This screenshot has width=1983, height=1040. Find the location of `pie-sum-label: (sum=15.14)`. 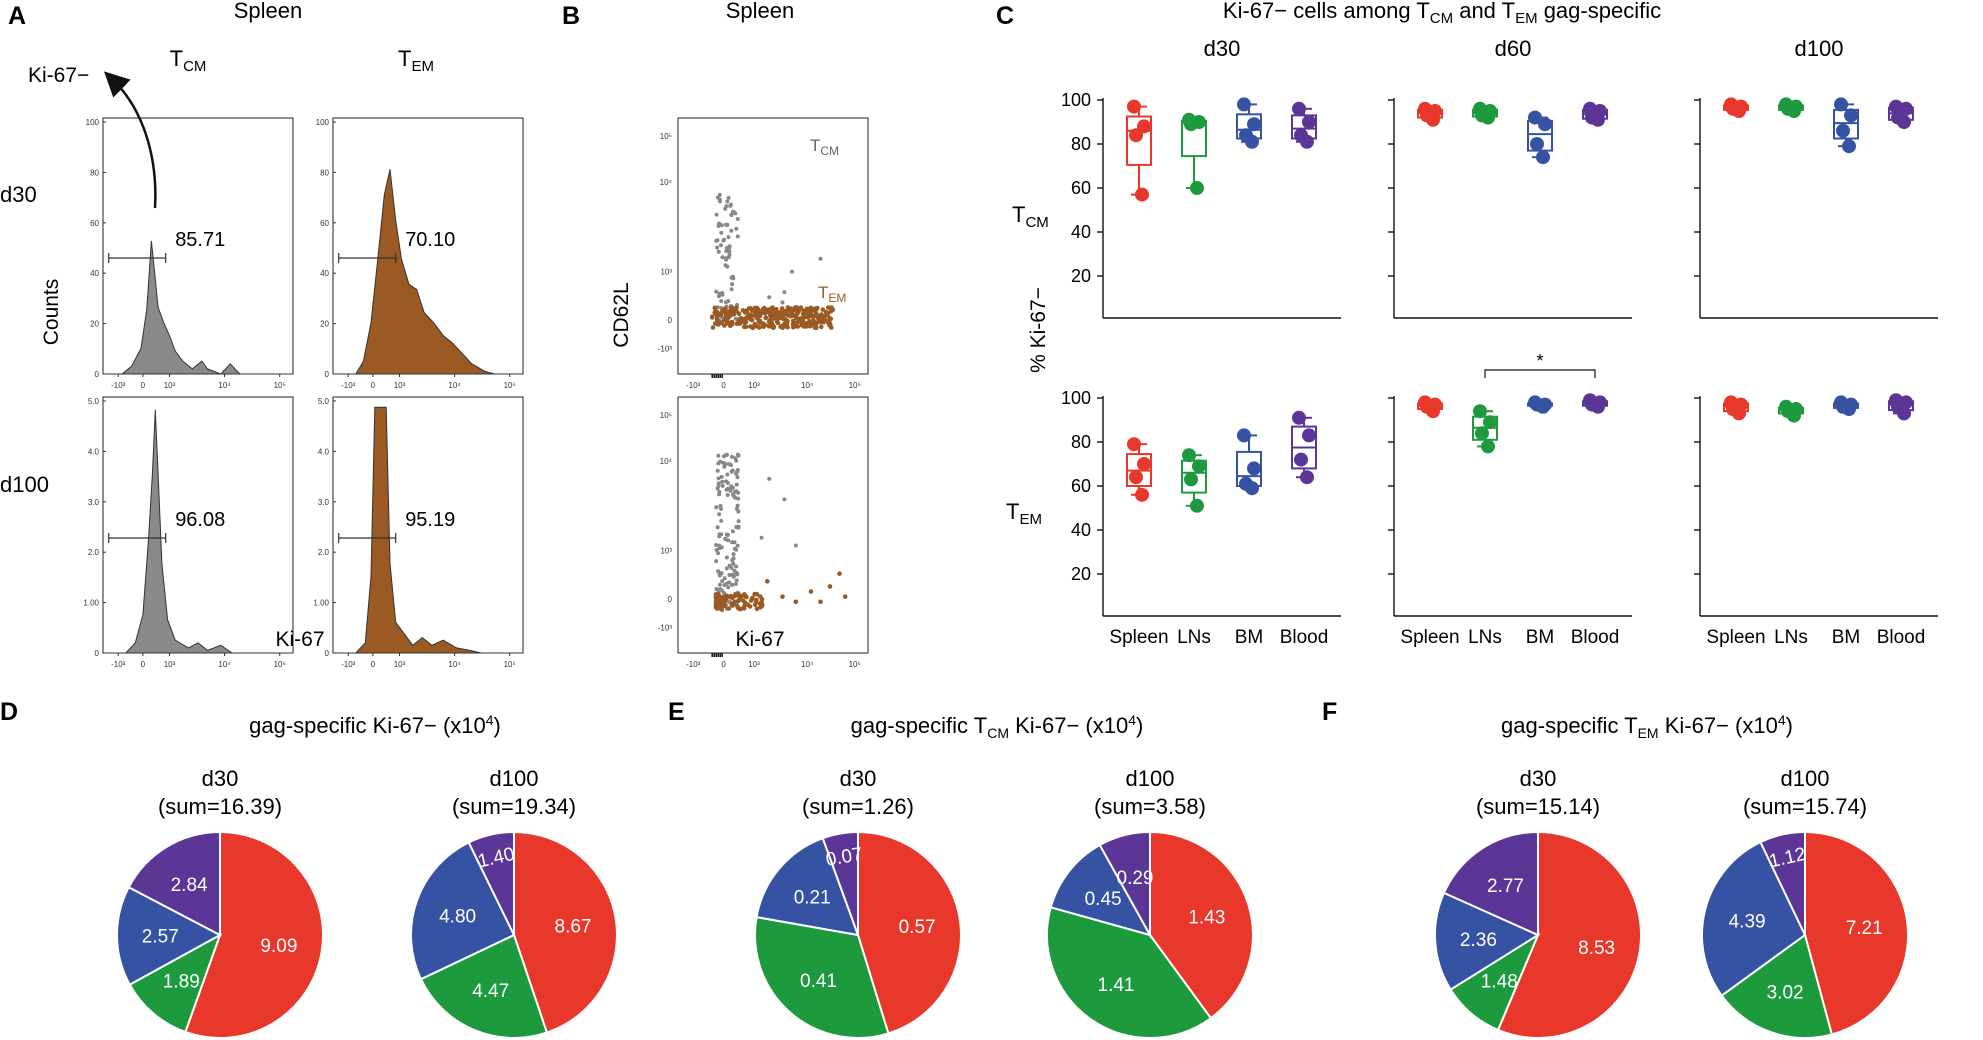

pie-sum-label: (sum=15.14) is located at coordinates (1538, 806).